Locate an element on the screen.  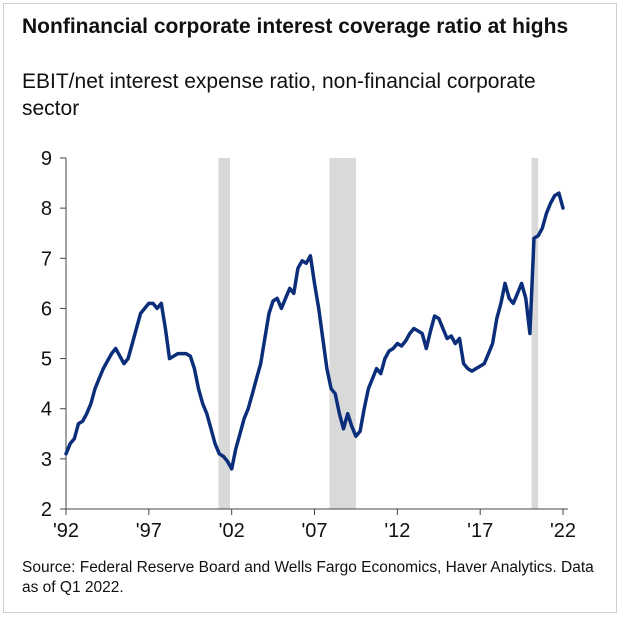
y-tick-label: 2 is located at coordinates (46, 510).